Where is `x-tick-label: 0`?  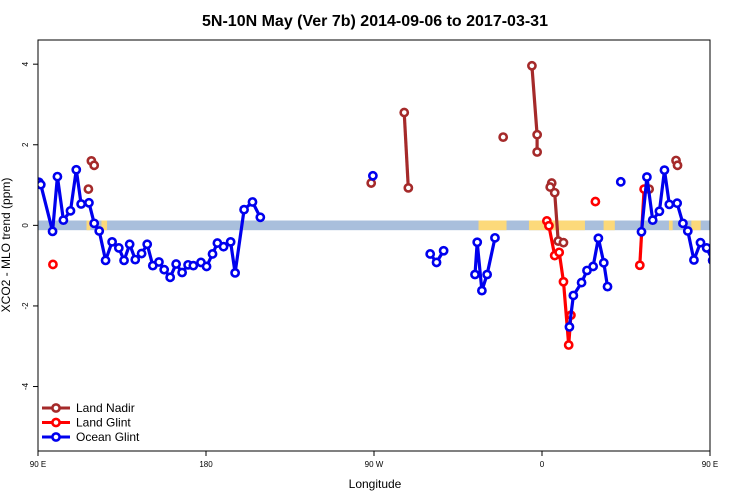
x-tick-label: 0 is located at coordinates (542, 464).